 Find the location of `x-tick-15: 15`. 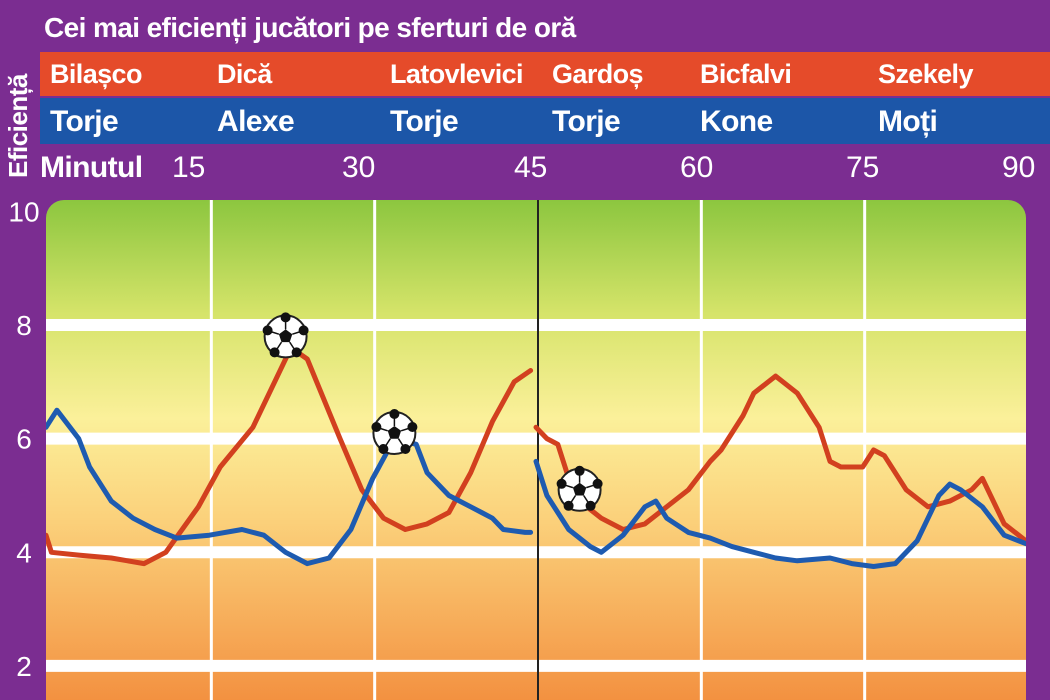

x-tick-15: 15 is located at coordinates (189, 167).